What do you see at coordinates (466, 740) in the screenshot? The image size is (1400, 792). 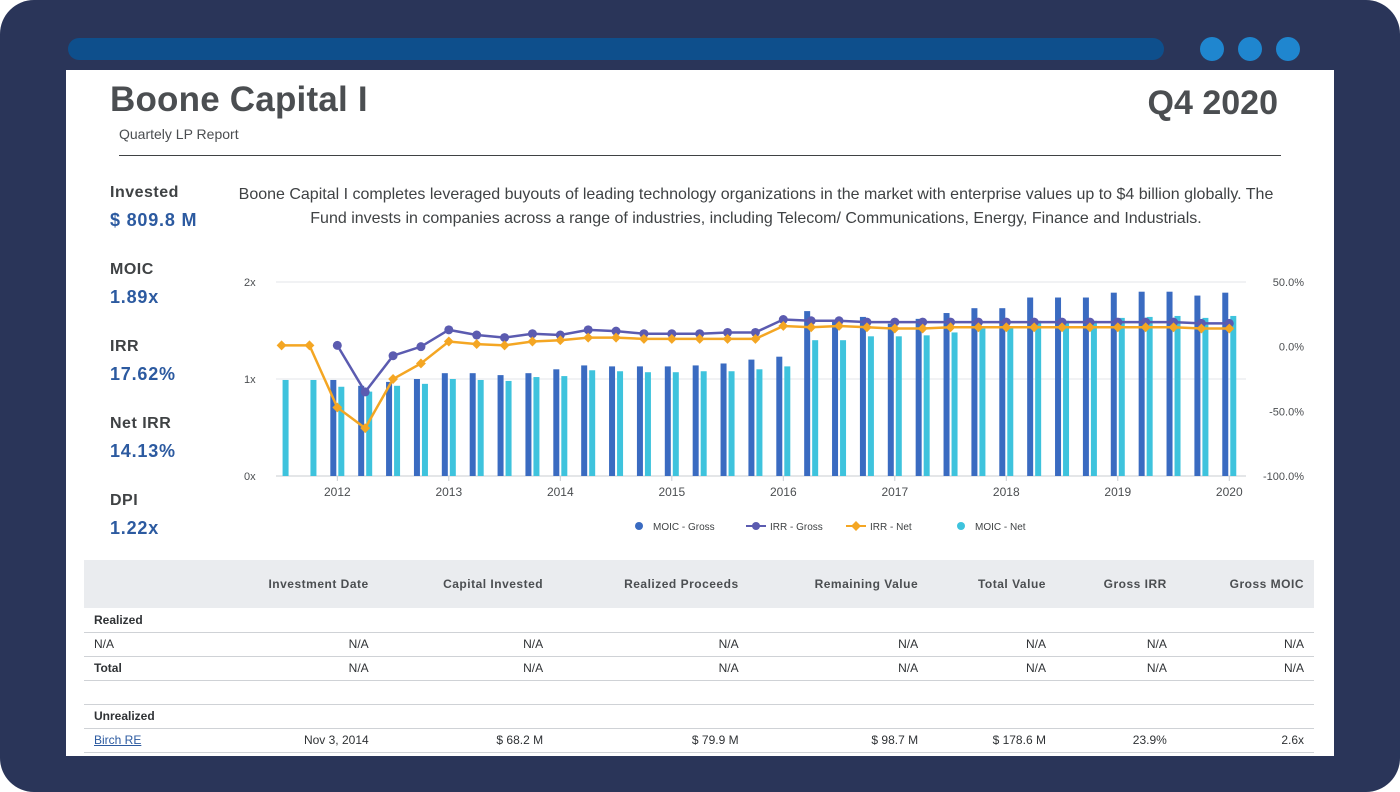 I see `table-cell: $ 68.2 M` at bounding box center [466, 740].